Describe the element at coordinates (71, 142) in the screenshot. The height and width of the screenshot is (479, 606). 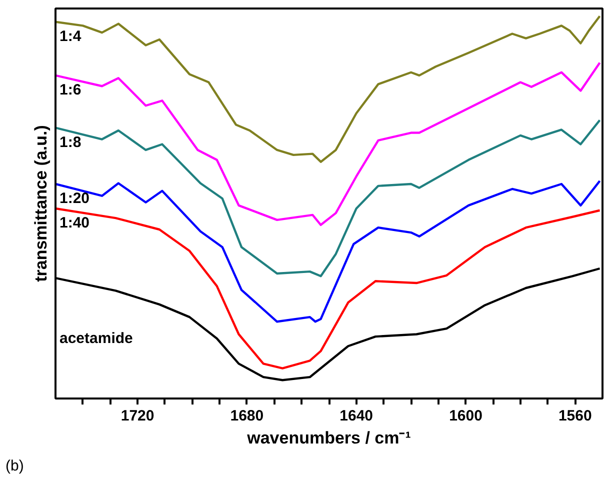
I see `series-label: 1:8` at that location.